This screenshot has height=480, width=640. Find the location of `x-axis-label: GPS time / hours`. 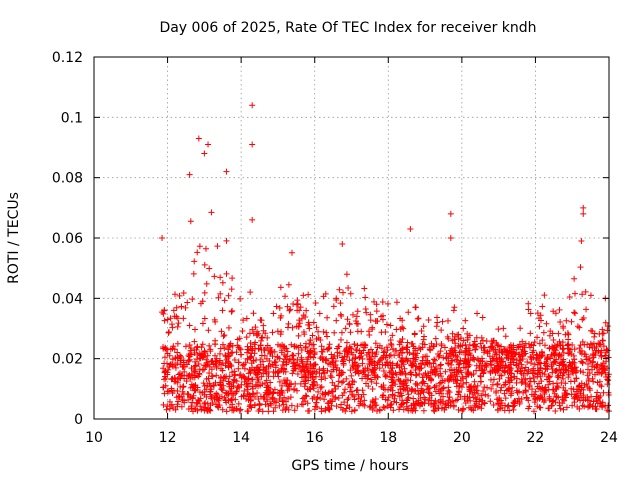

x-axis-label: GPS time / hours is located at coordinates (349, 466).